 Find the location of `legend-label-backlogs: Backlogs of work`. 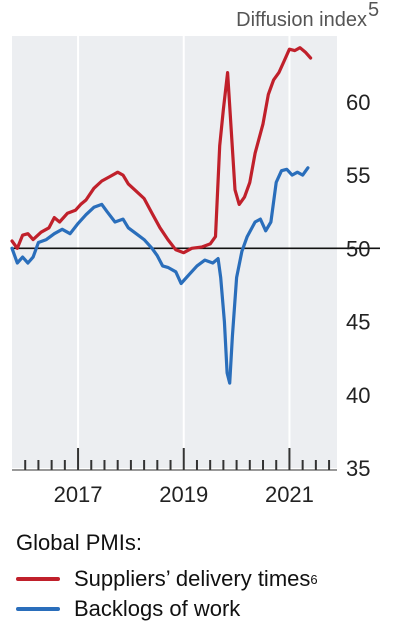

legend-label-backlogs: Backlogs of work is located at coordinates (157, 608).